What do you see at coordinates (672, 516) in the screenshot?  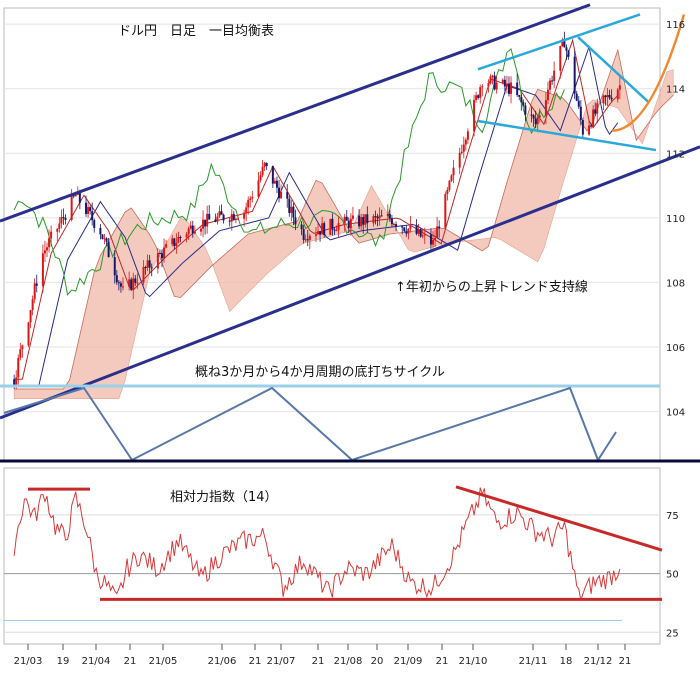 I see `rsi-tick-label: 75` at bounding box center [672, 516].